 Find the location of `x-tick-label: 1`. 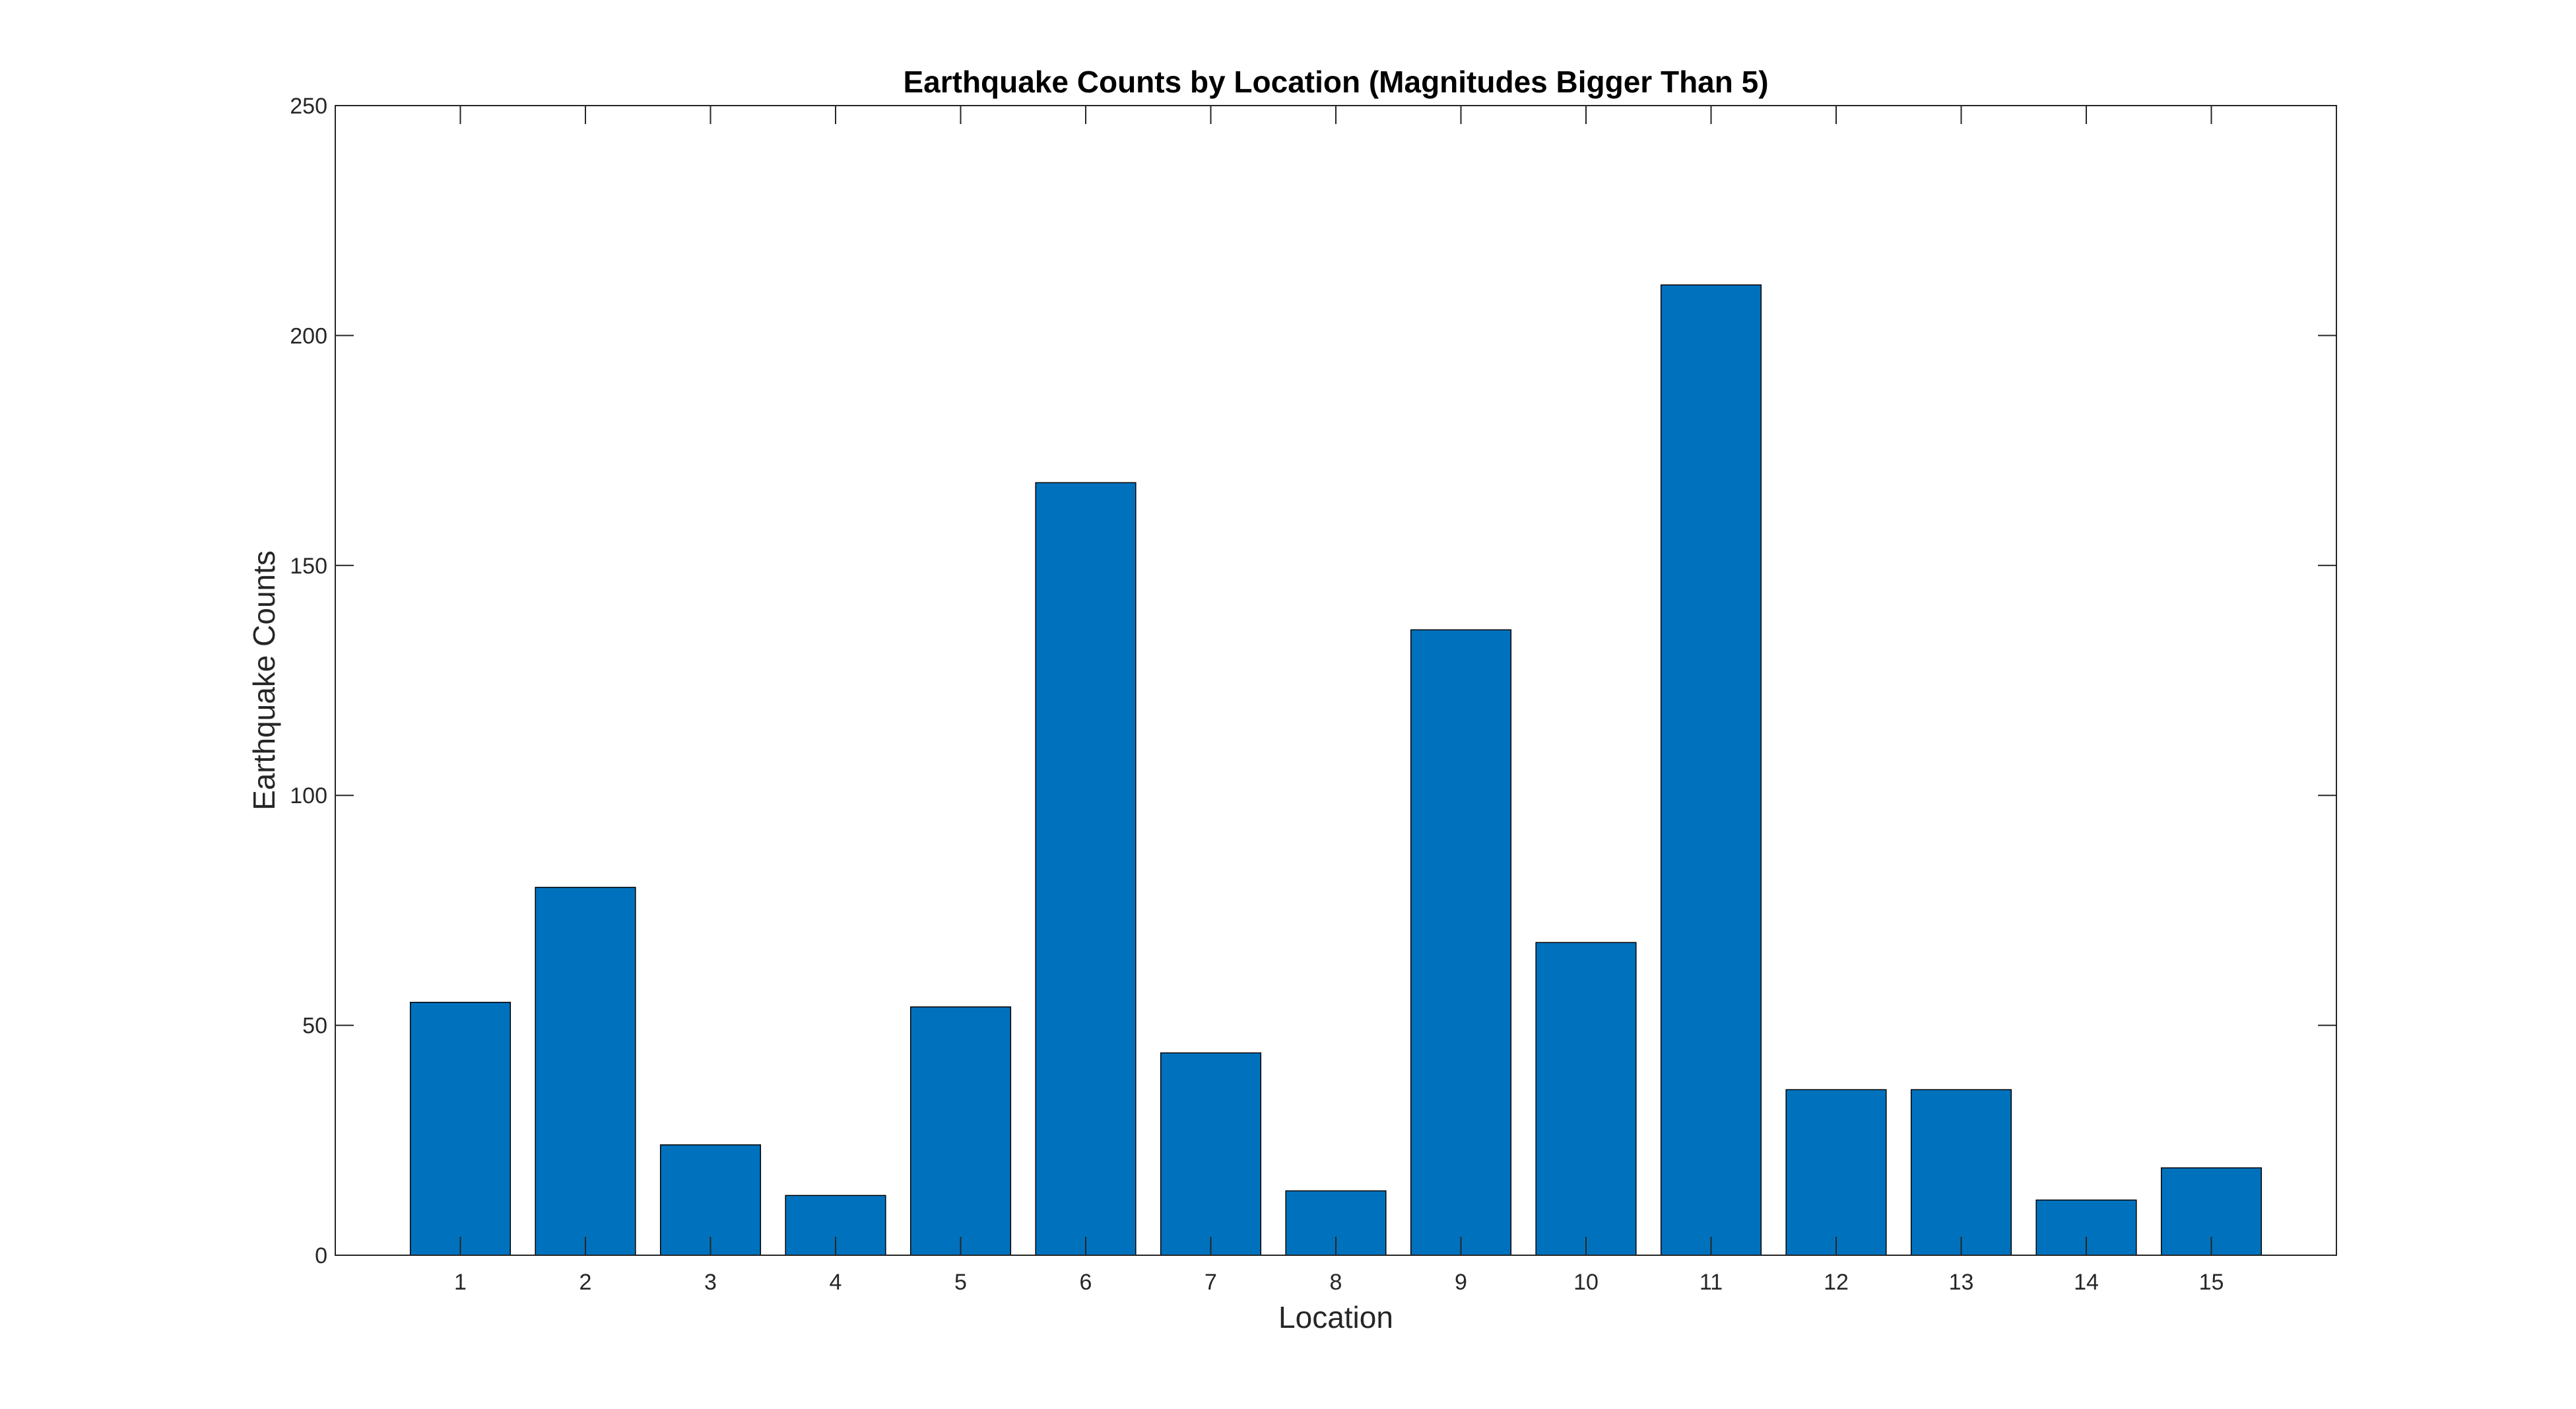

x-tick-label: 1 is located at coordinates (460, 1282).